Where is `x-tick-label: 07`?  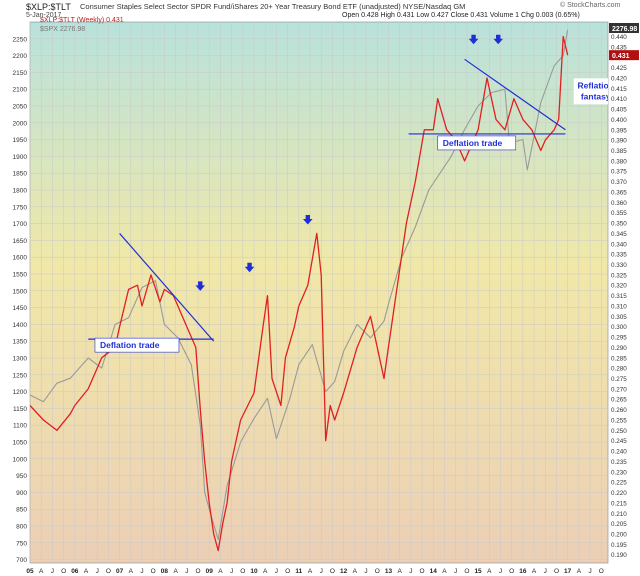 x-tick-label: 07 is located at coordinates (120, 571).